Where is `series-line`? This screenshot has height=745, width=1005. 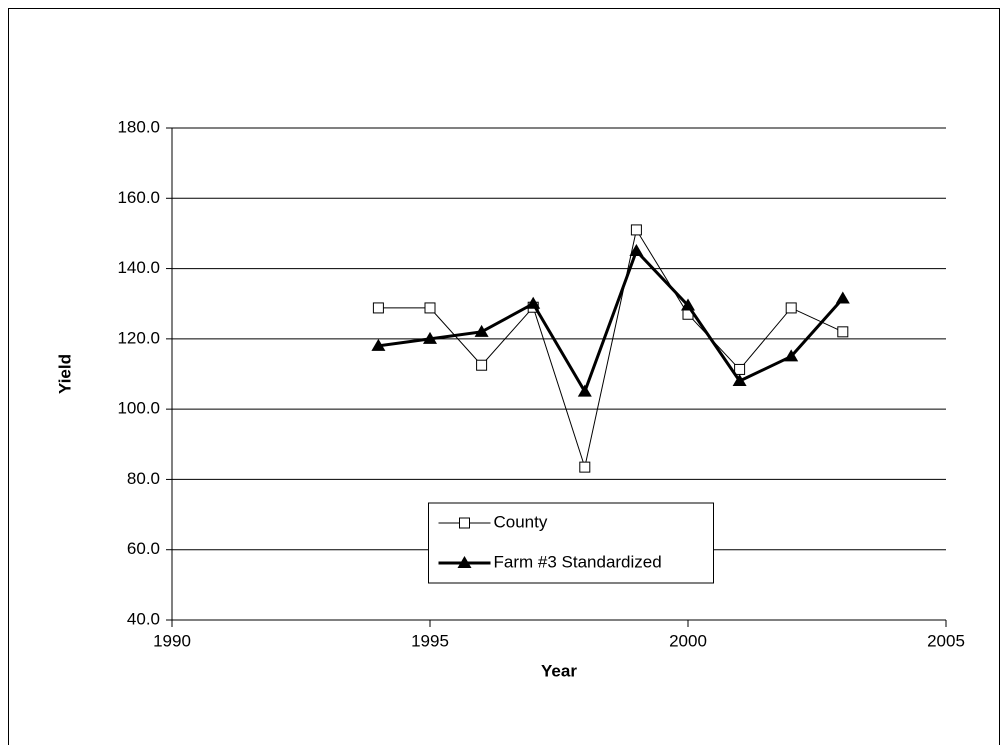
series-line is located at coordinates (611, 322).